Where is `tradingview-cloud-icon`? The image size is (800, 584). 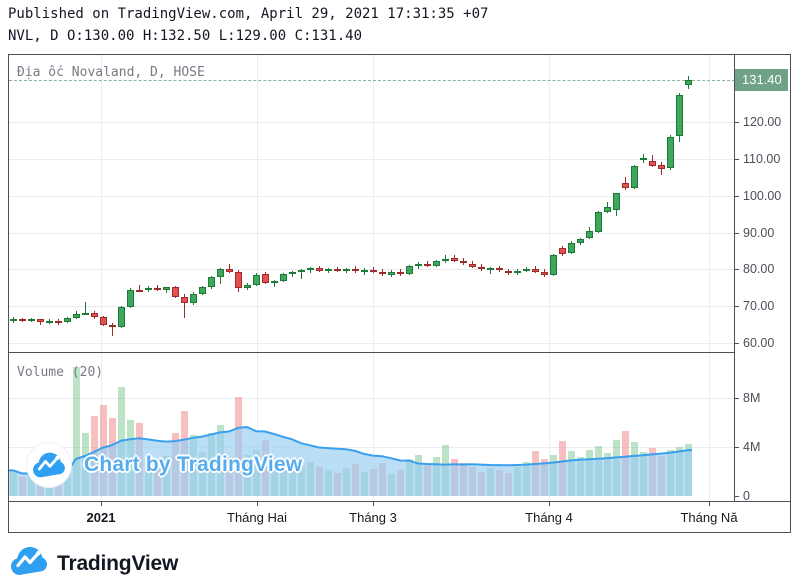 tradingview-cloud-icon is located at coordinates (49, 465).